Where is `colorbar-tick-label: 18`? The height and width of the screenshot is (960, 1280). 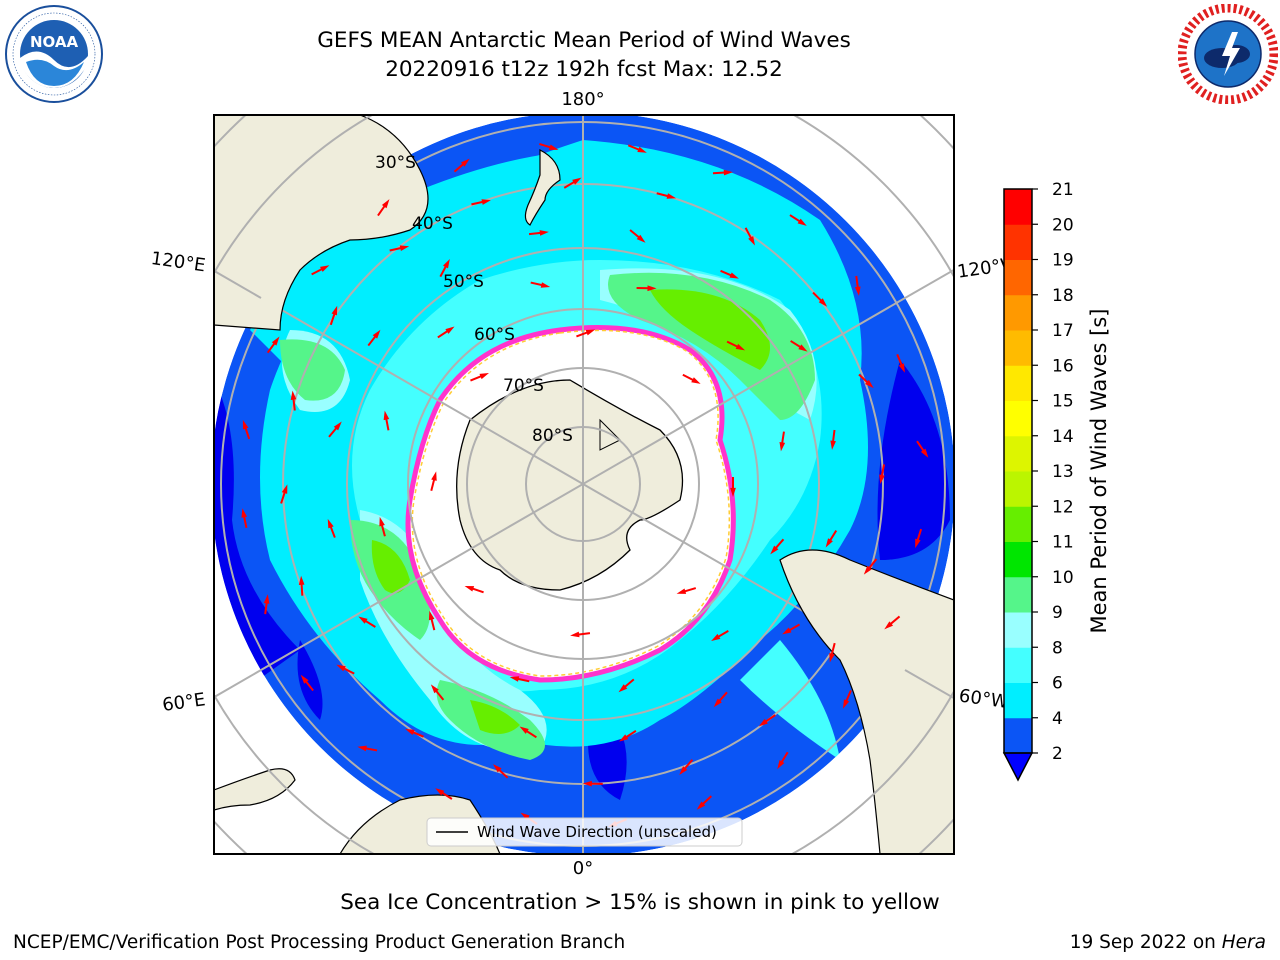 colorbar-tick-label: 18 is located at coordinates (1063, 296).